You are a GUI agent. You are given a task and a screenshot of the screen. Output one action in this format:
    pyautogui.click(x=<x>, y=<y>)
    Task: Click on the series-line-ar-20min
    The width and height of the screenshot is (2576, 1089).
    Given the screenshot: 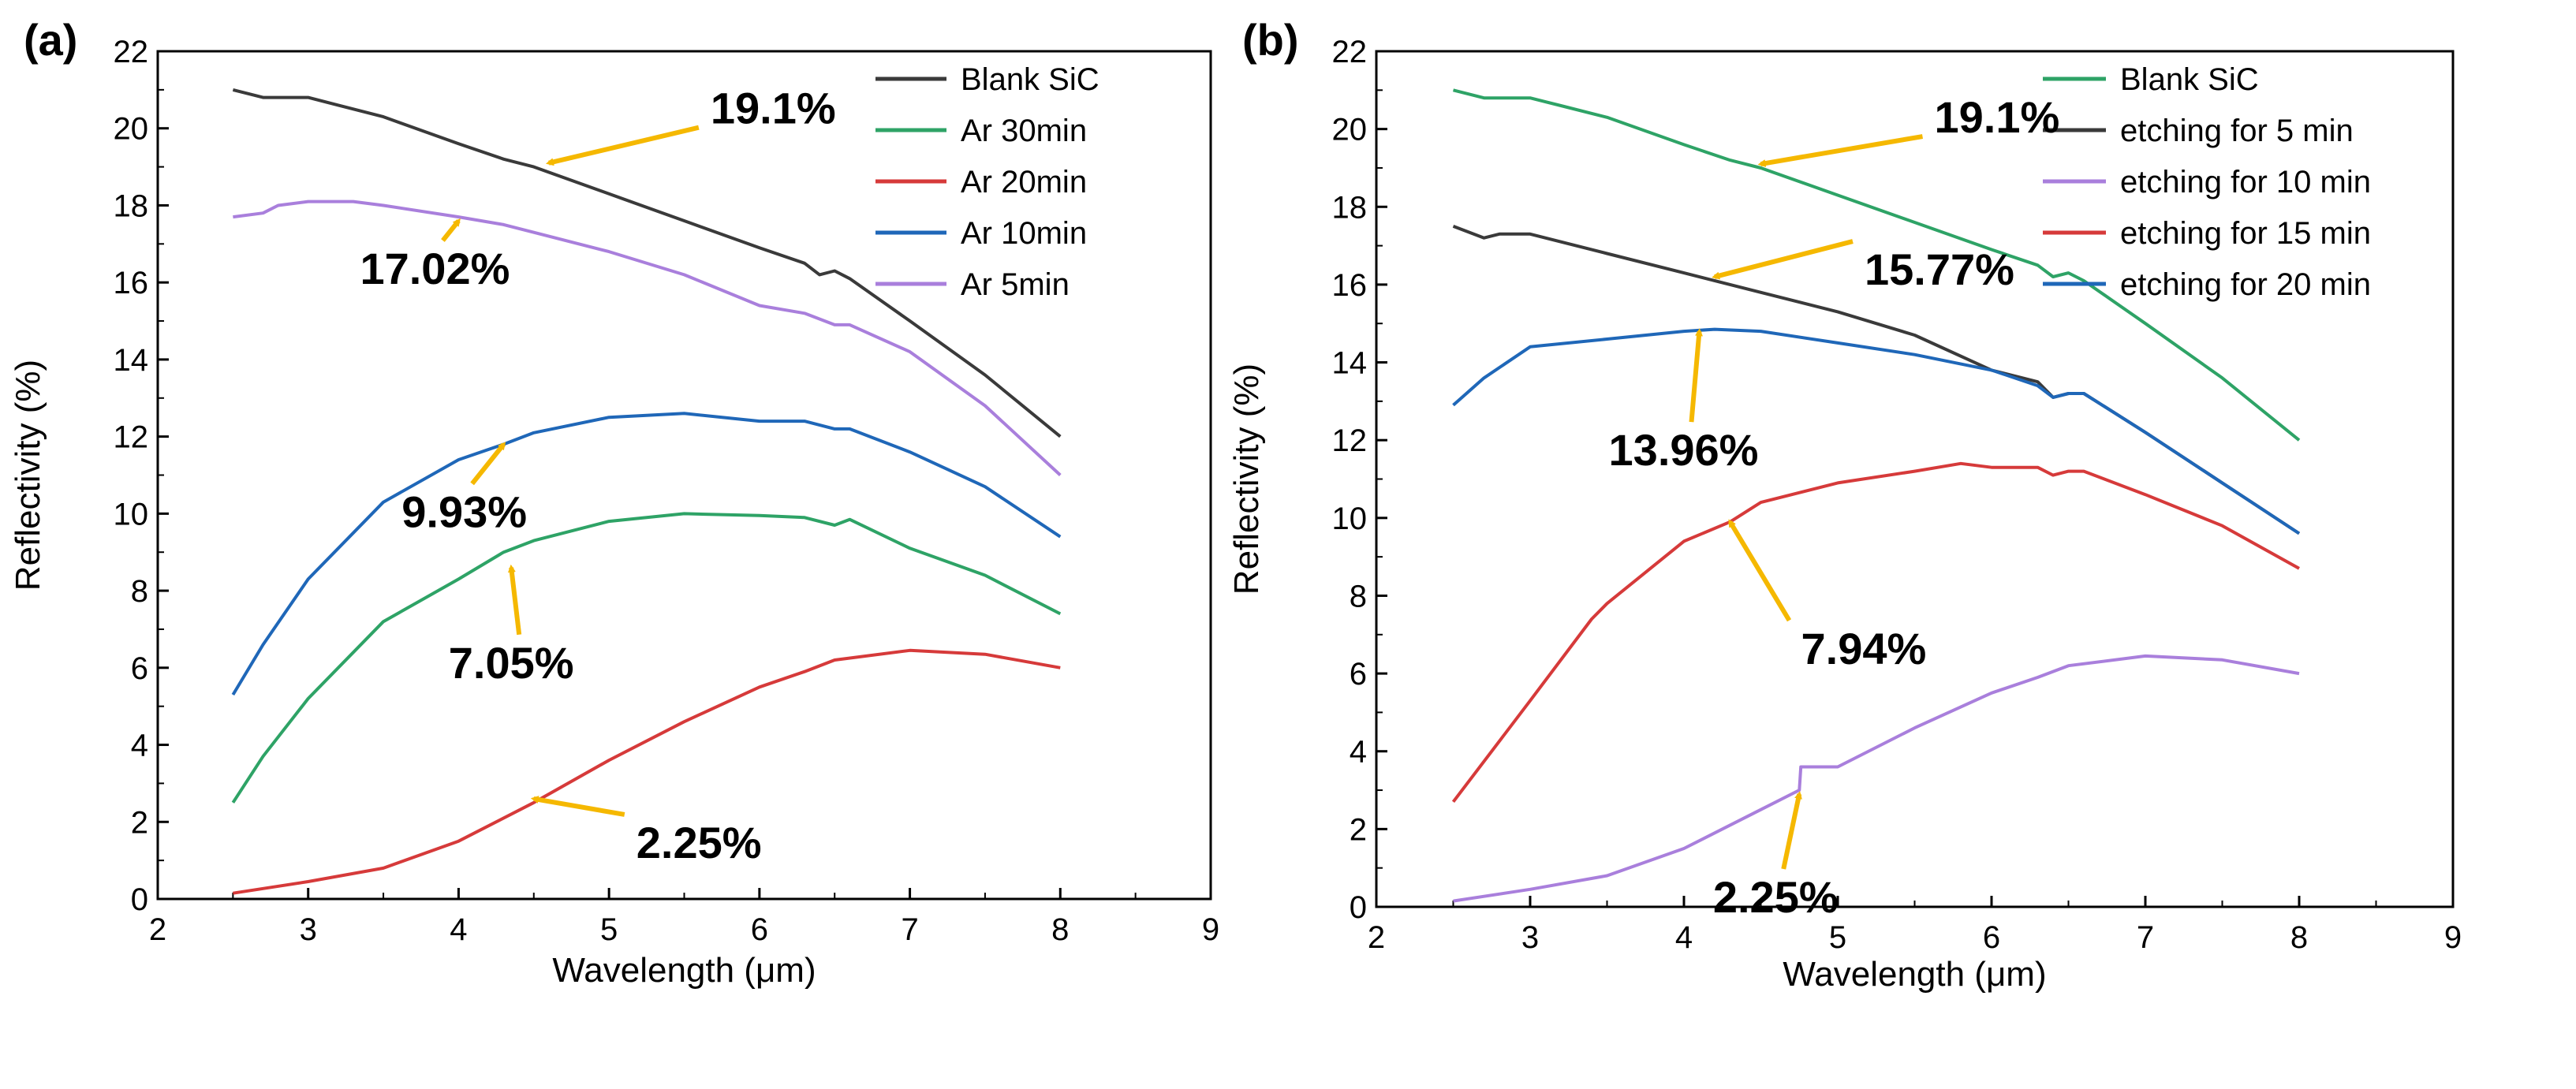 What is the action you would take?
    pyautogui.click(x=647, y=771)
    